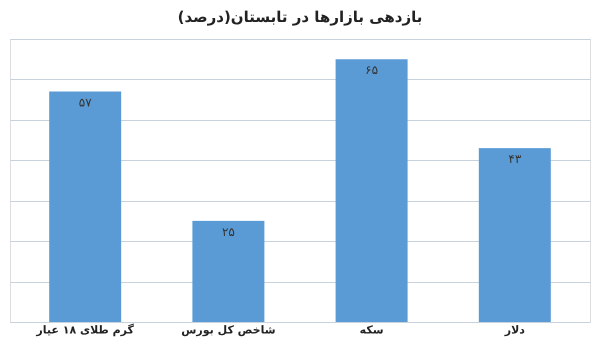 The height and width of the screenshot is (343, 600). Describe the element at coordinates (371, 70) in the screenshot. I see `data-label: ۶۵` at that location.